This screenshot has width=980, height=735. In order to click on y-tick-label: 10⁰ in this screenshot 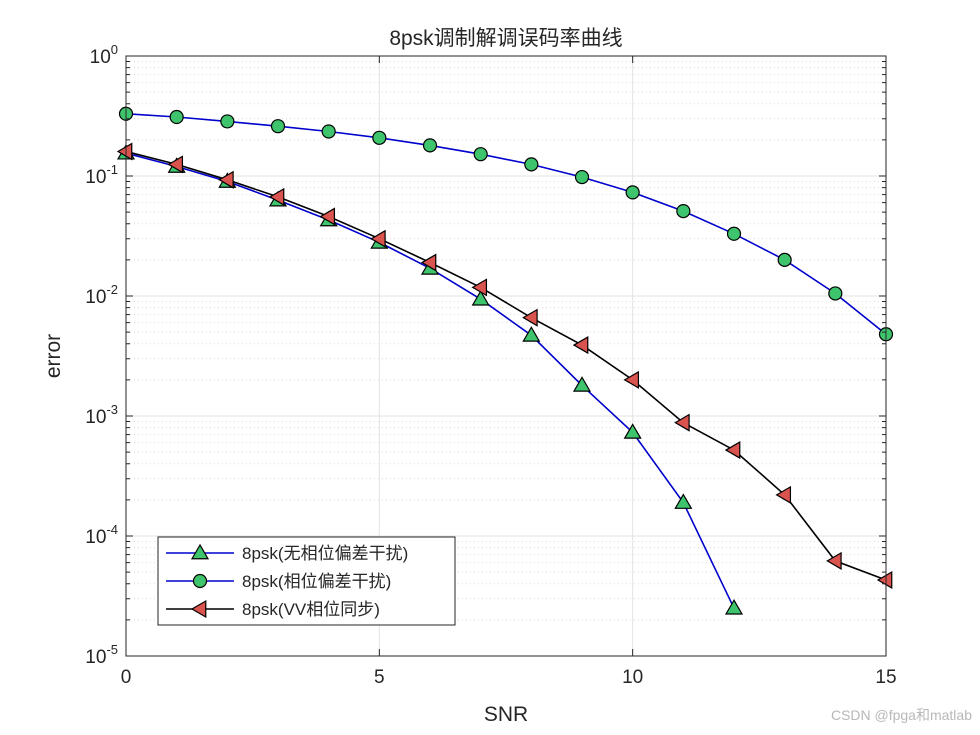, I will do `click(104, 55)`.